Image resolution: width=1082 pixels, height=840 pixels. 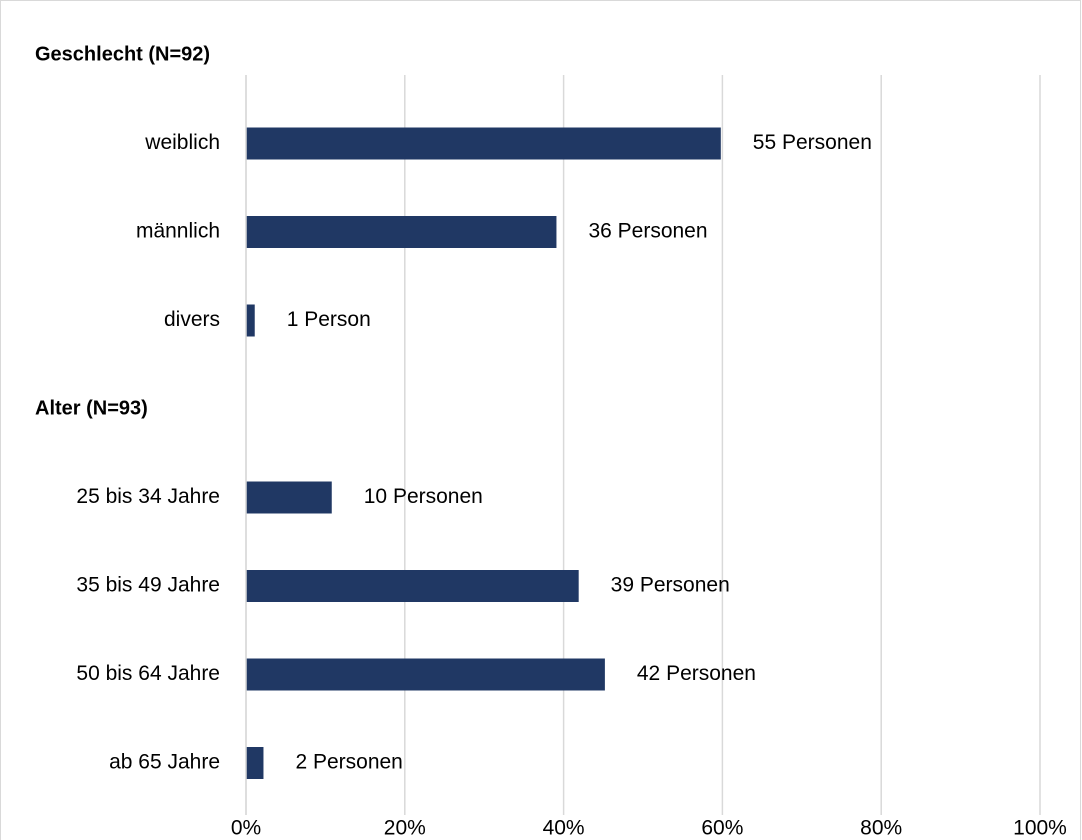 What do you see at coordinates (647, 231) in the screenshot?
I see `data-label: 36 Personen` at bounding box center [647, 231].